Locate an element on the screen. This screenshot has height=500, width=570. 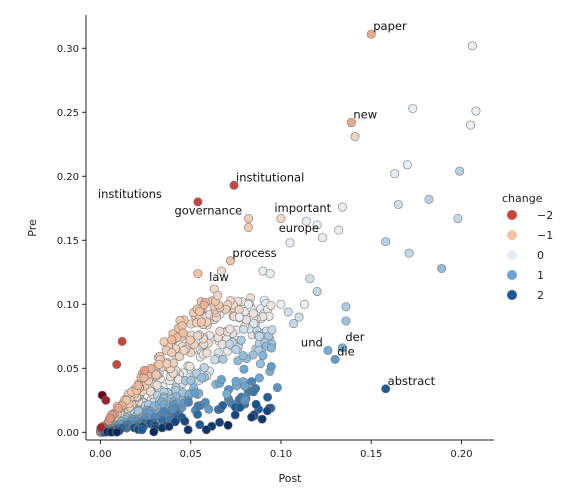
y-tick-label: 0.25 is located at coordinates (68, 113).